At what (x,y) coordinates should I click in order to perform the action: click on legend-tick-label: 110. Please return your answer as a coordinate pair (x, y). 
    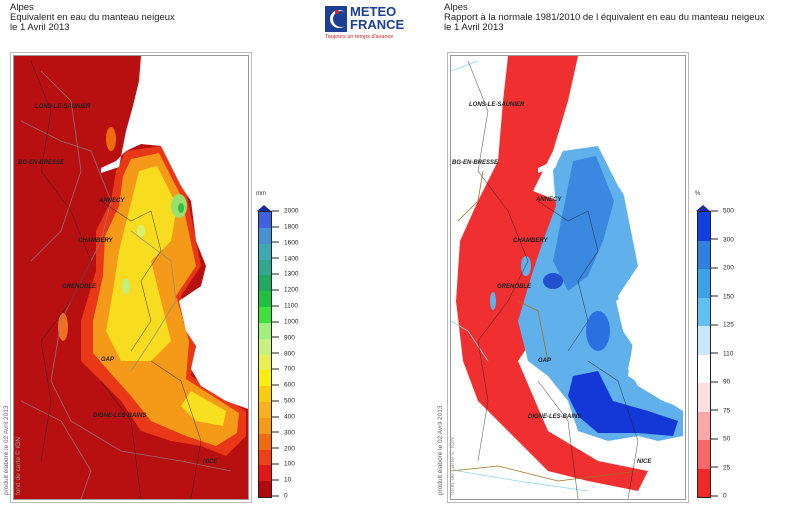
    Looking at the image, I should click on (722, 353).